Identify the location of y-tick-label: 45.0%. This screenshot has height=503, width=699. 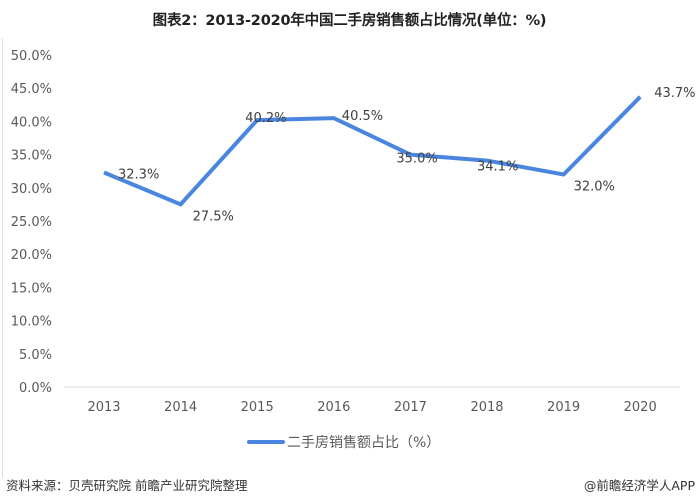
(31, 89).